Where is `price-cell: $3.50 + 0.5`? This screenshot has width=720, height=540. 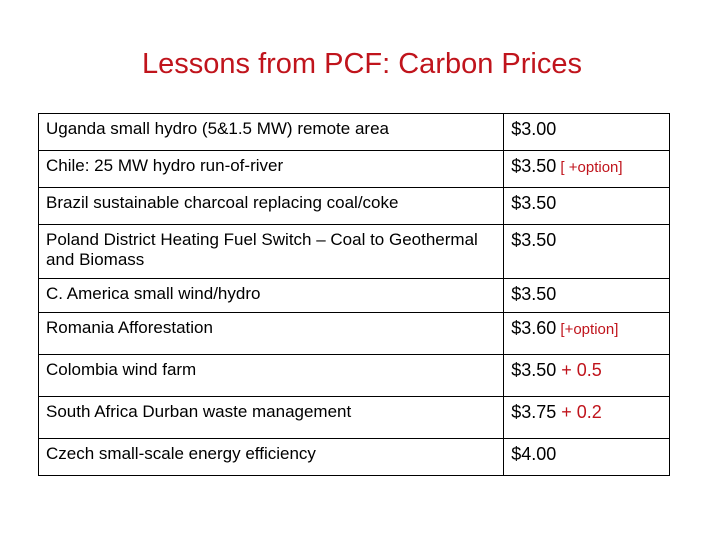 price-cell: $3.50 + 0.5 is located at coordinates (586, 375).